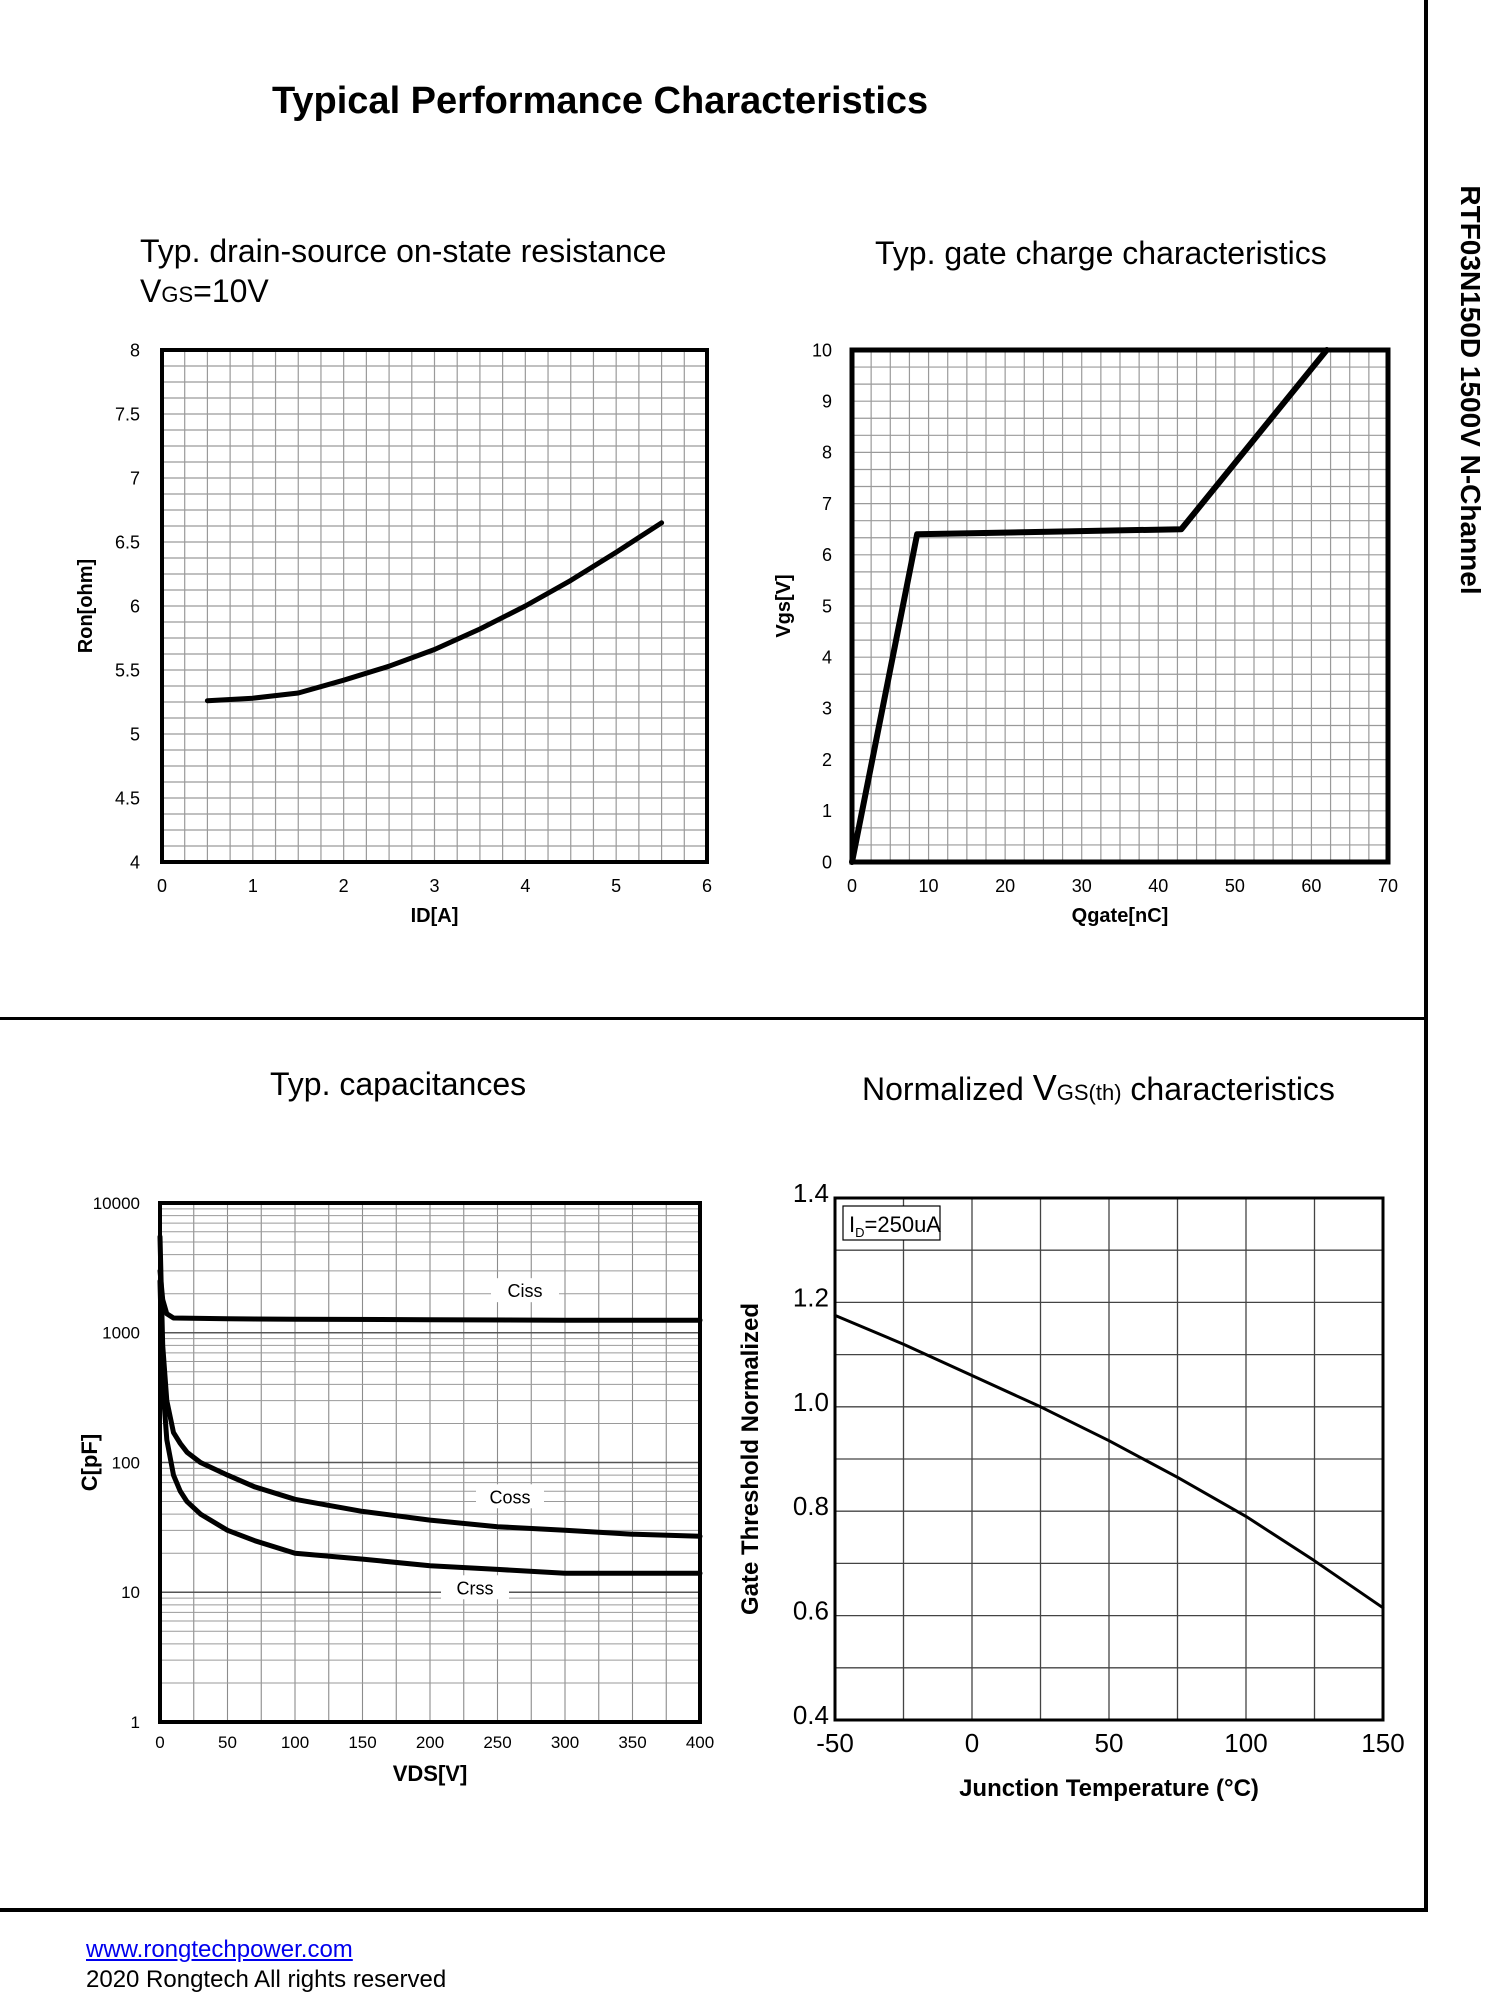  Describe the element at coordinates (1098, 1087) in the screenshot. I see `chart-title: Normalized VGS(th) characteristics` at that location.